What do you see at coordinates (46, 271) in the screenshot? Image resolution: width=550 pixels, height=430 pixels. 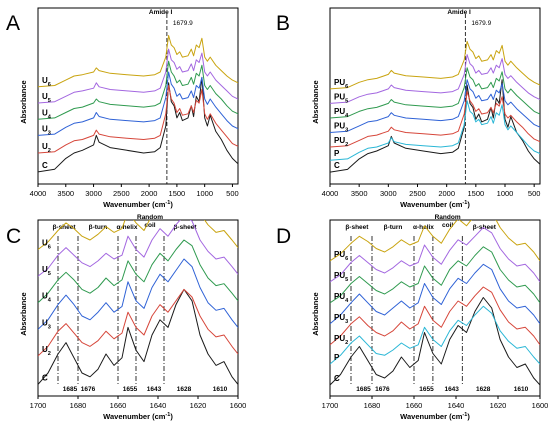 I see `series-label-u5: U5` at bounding box center [46, 271].